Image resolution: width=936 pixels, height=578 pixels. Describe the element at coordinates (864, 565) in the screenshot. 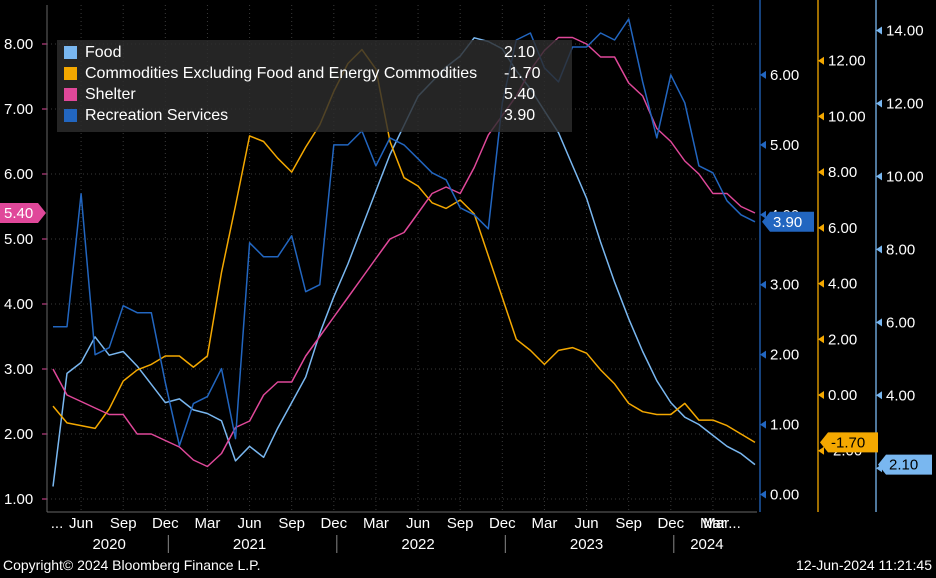

I see `timestamp-text: 12-Jun-2024 11:21:45` at that location.